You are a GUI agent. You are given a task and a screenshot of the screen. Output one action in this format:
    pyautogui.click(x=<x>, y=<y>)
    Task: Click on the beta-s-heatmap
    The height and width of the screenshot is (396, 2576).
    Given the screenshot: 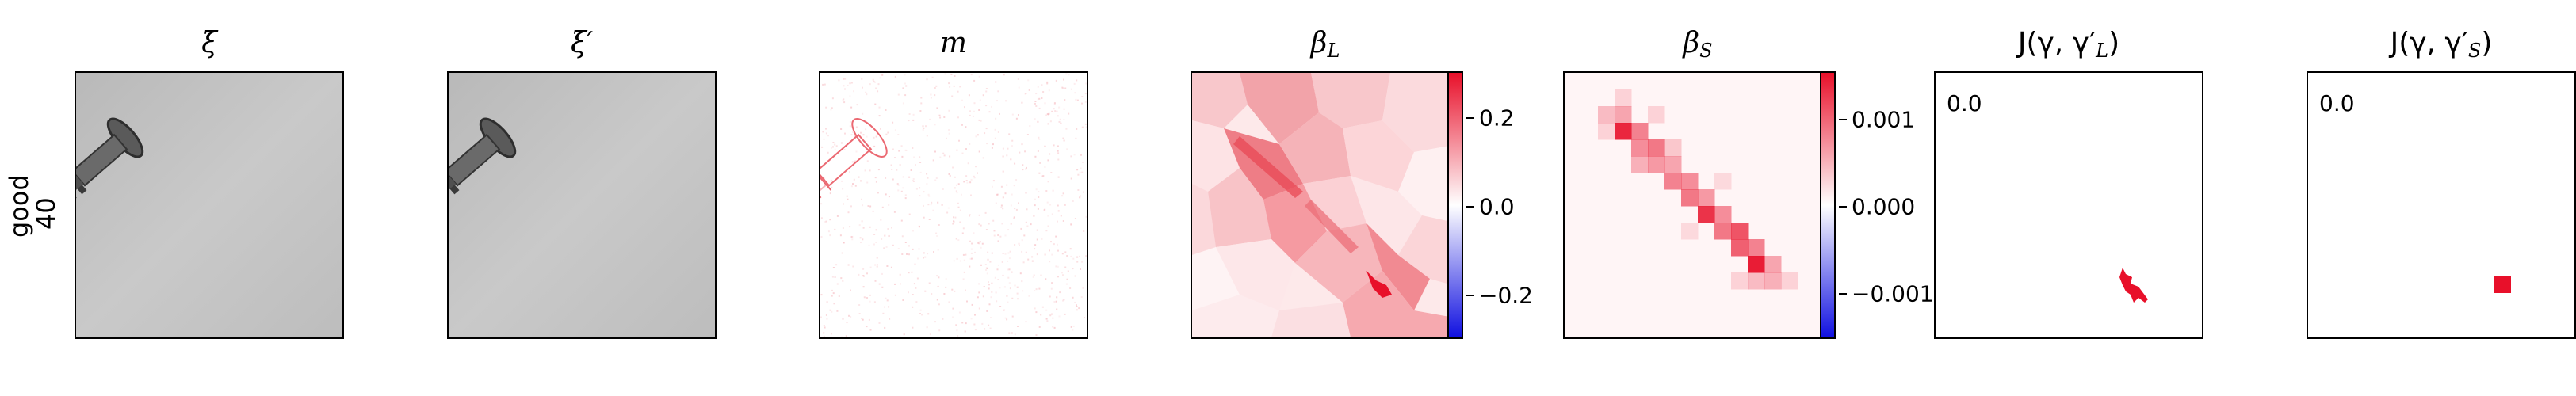 What is the action you would take?
    pyautogui.click(x=1698, y=205)
    